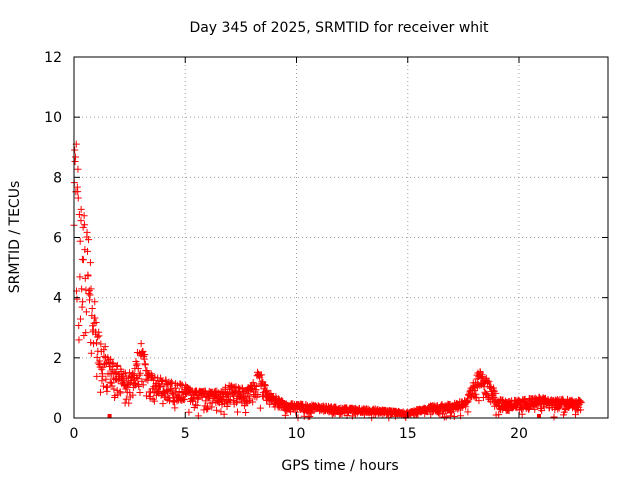 The image size is (640, 480). What do you see at coordinates (15, 237) in the screenshot?
I see `y-axis-label: SRMTID / TECUs` at bounding box center [15, 237].